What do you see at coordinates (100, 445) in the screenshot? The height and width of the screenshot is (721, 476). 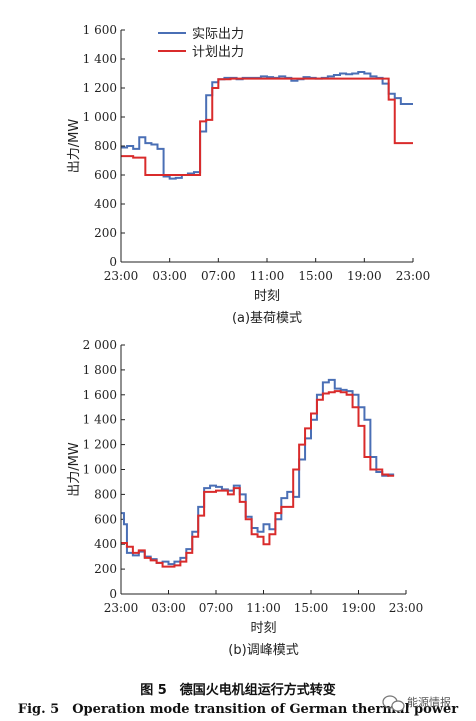 I see `chart-b-y-tick-label: 1 200` at bounding box center [100, 445].